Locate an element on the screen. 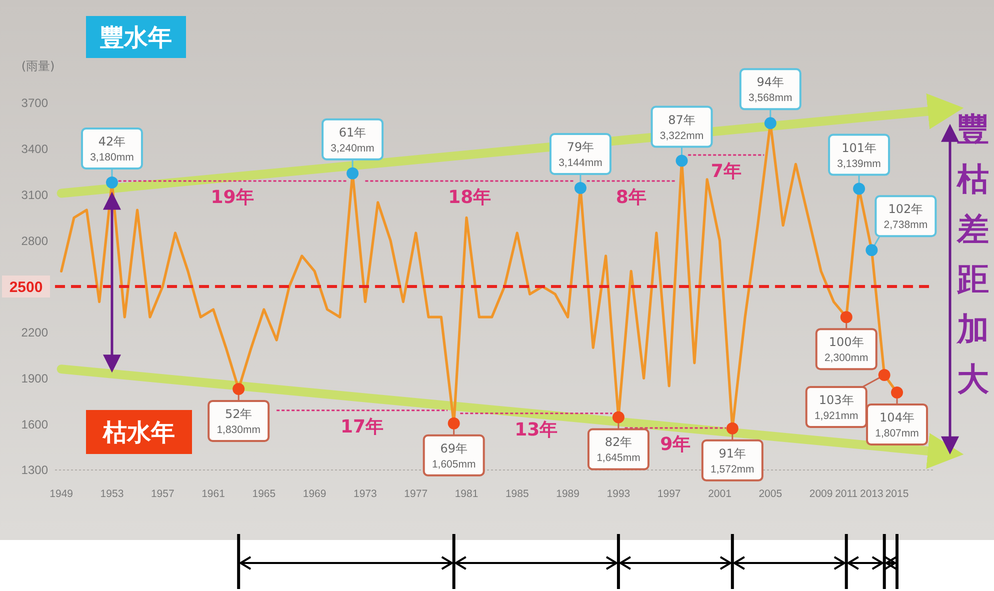 This screenshot has height=591, width=994. y-tick-label: 1300 is located at coordinates (34, 470).